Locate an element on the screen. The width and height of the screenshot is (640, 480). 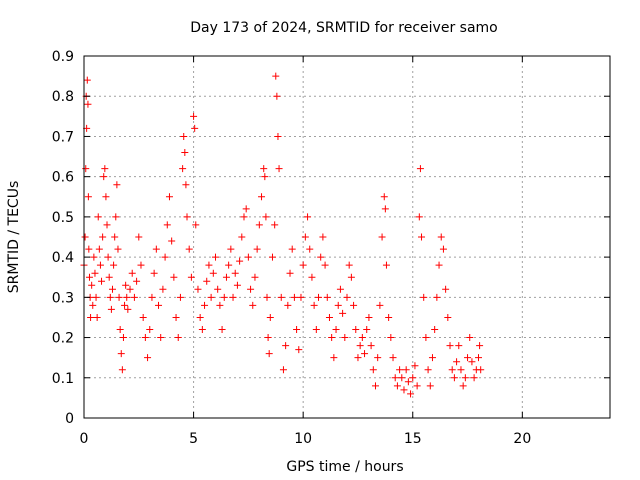
y-tick-label: 0.7 is located at coordinates (63, 137).